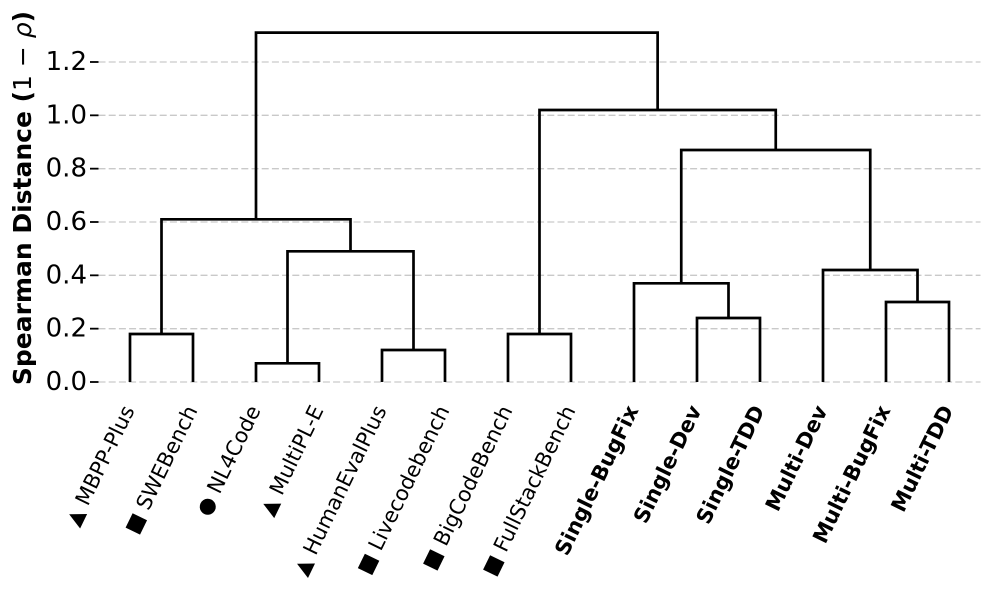 This screenshot has width=996, height=616. Describe the element at coordinates (922, 459) in the screenshot. I see `x-label-multi-tdd: Multi-TDD` at that location.